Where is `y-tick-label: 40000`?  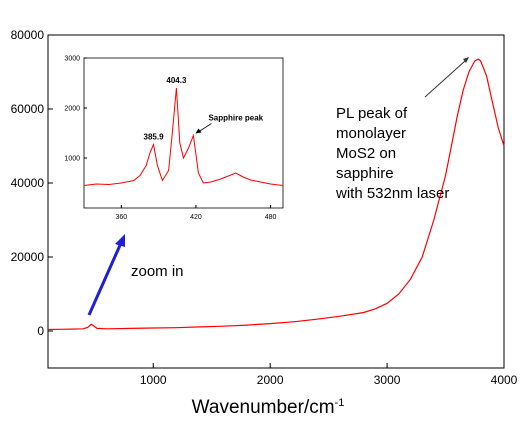
y-tick-label: 40000 is located at coordinates (28, 183).